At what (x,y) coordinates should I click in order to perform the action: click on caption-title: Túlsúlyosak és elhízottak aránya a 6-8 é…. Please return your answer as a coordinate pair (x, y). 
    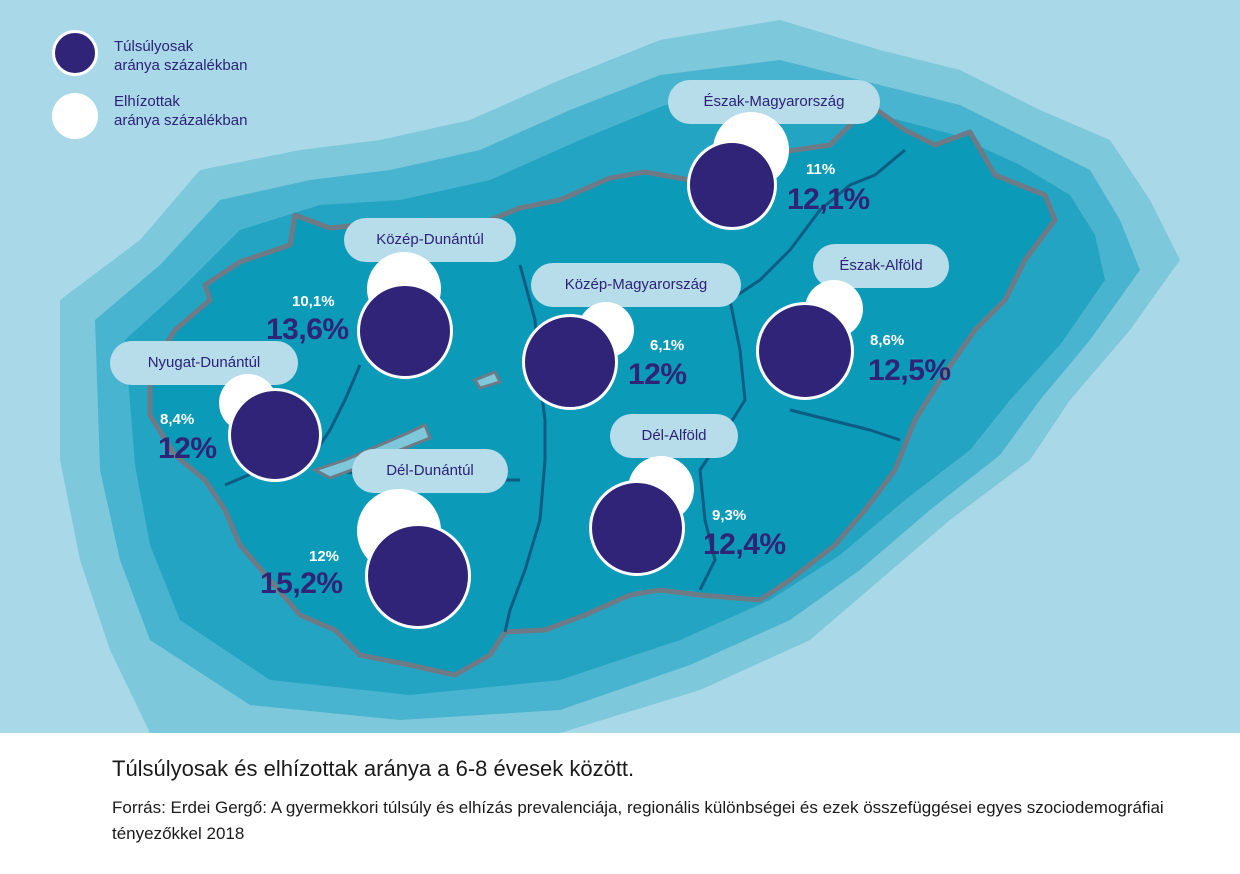
    Looking at the image, I should click on (373, 768).